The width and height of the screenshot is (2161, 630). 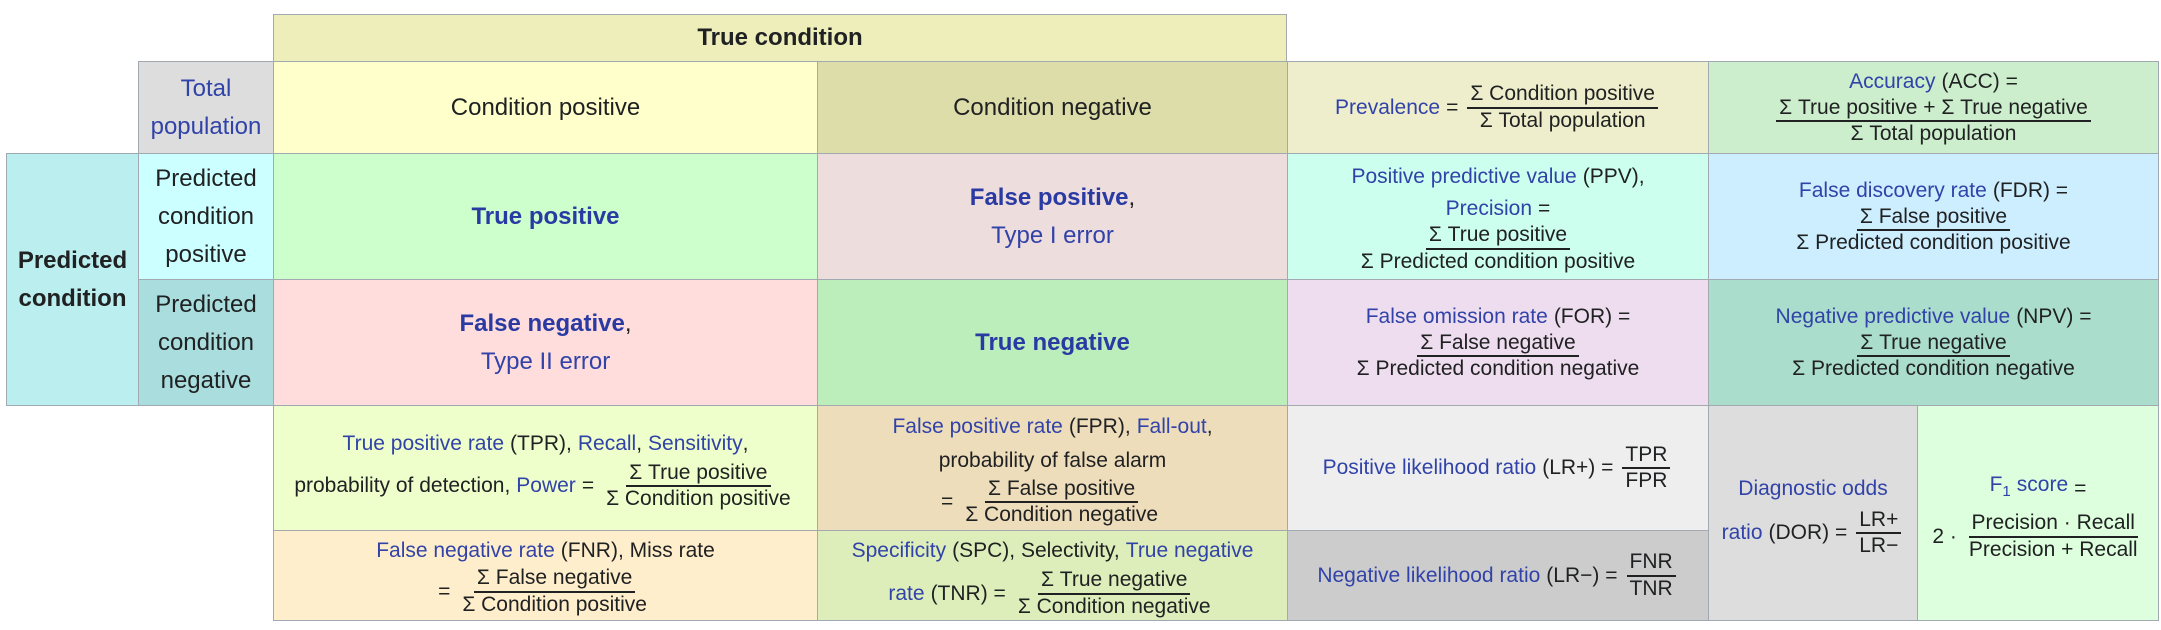 I want to click on f1-score-word: score, so click(x=2042, y=485).